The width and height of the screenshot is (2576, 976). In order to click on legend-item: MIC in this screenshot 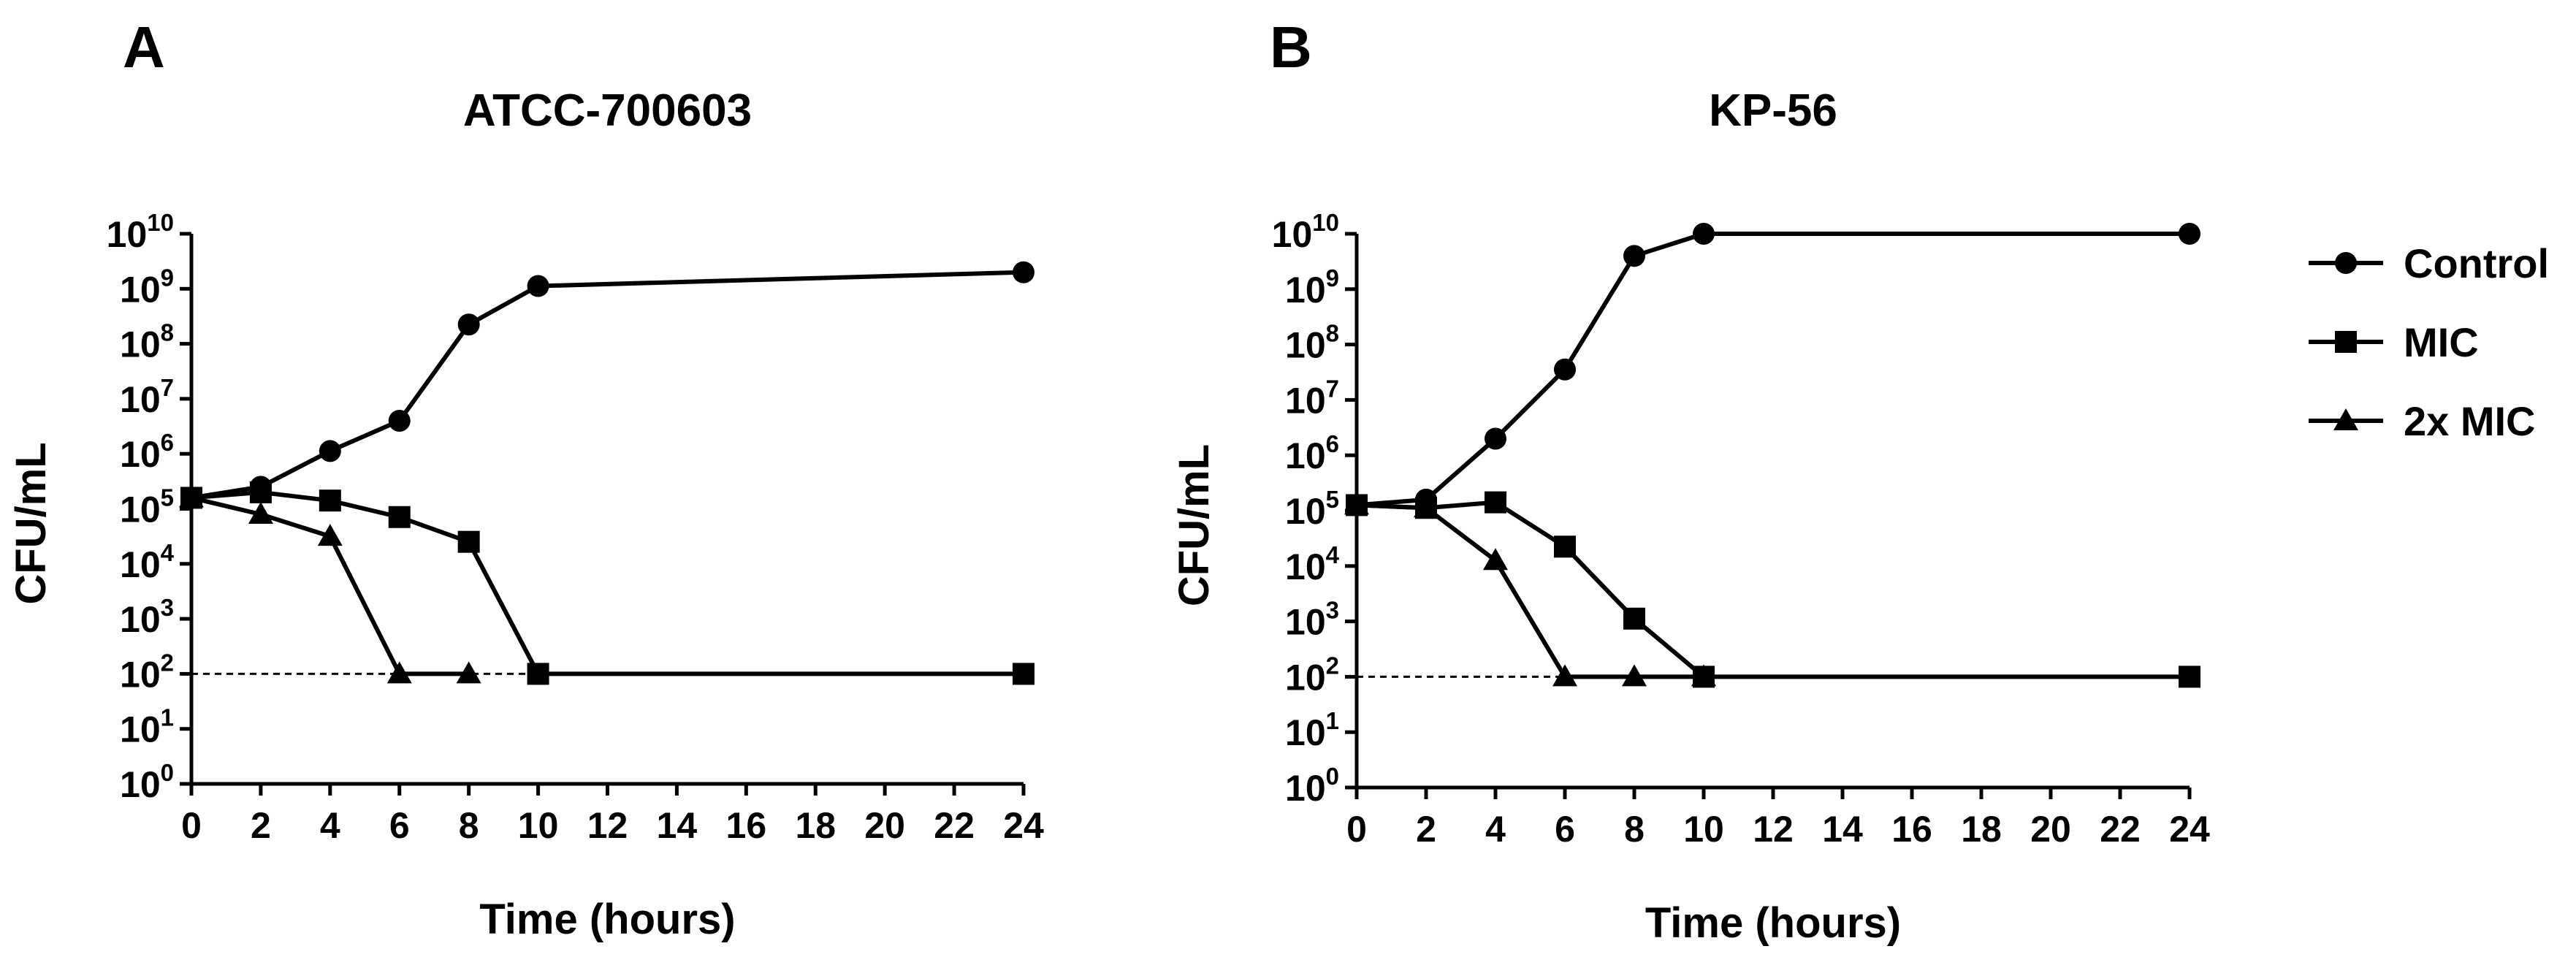, I will do `click(2394, 342)`.